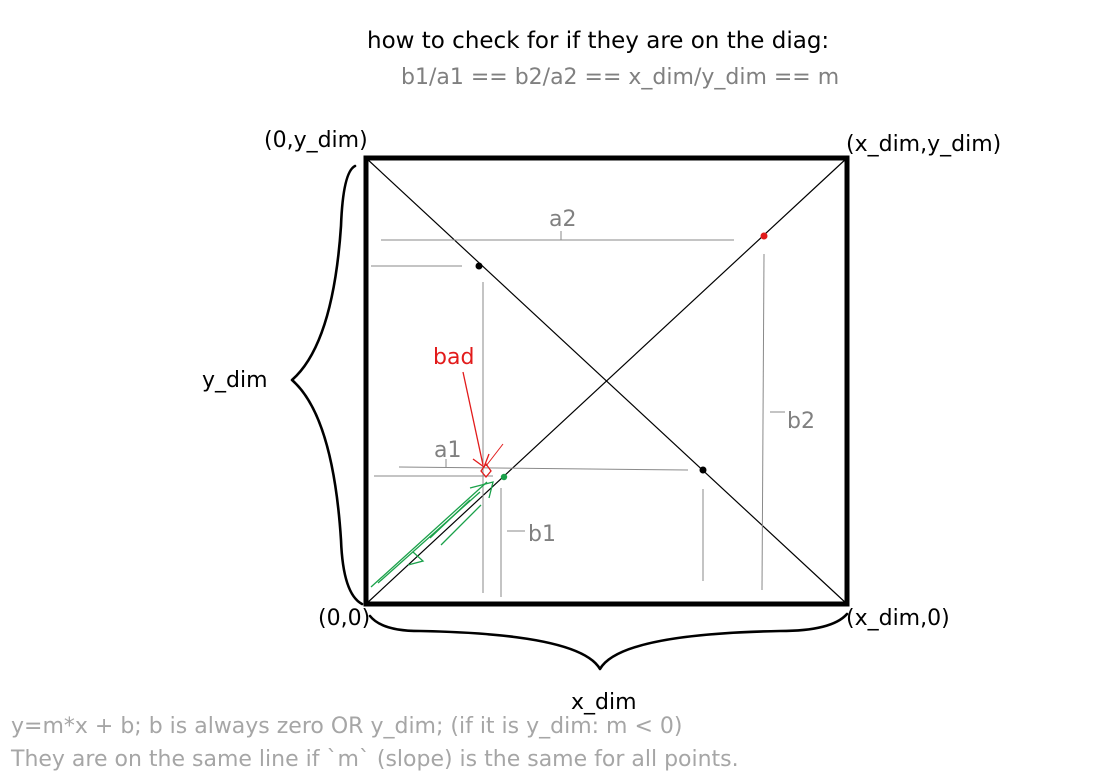  I want to click on label-a1: a1, so click(447, 450).